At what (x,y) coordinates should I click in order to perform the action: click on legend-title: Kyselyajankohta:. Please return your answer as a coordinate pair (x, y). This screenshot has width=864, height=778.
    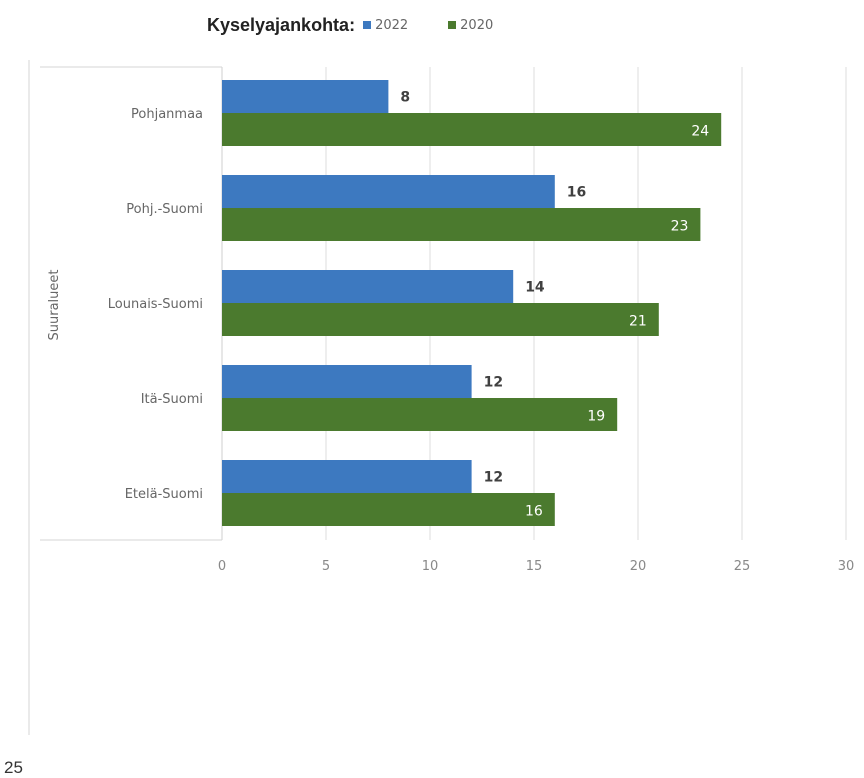
    Looking at the image, I should click on (281, 24).